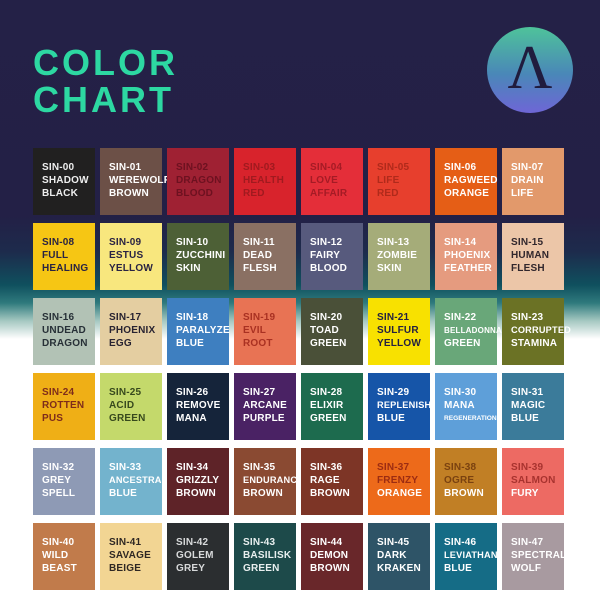 Image resolution: width=600 pixels, height=600 pixels. I want to click on color-swatch: SIN-46 LEVIATHAN BLUE, so click(466, 556).